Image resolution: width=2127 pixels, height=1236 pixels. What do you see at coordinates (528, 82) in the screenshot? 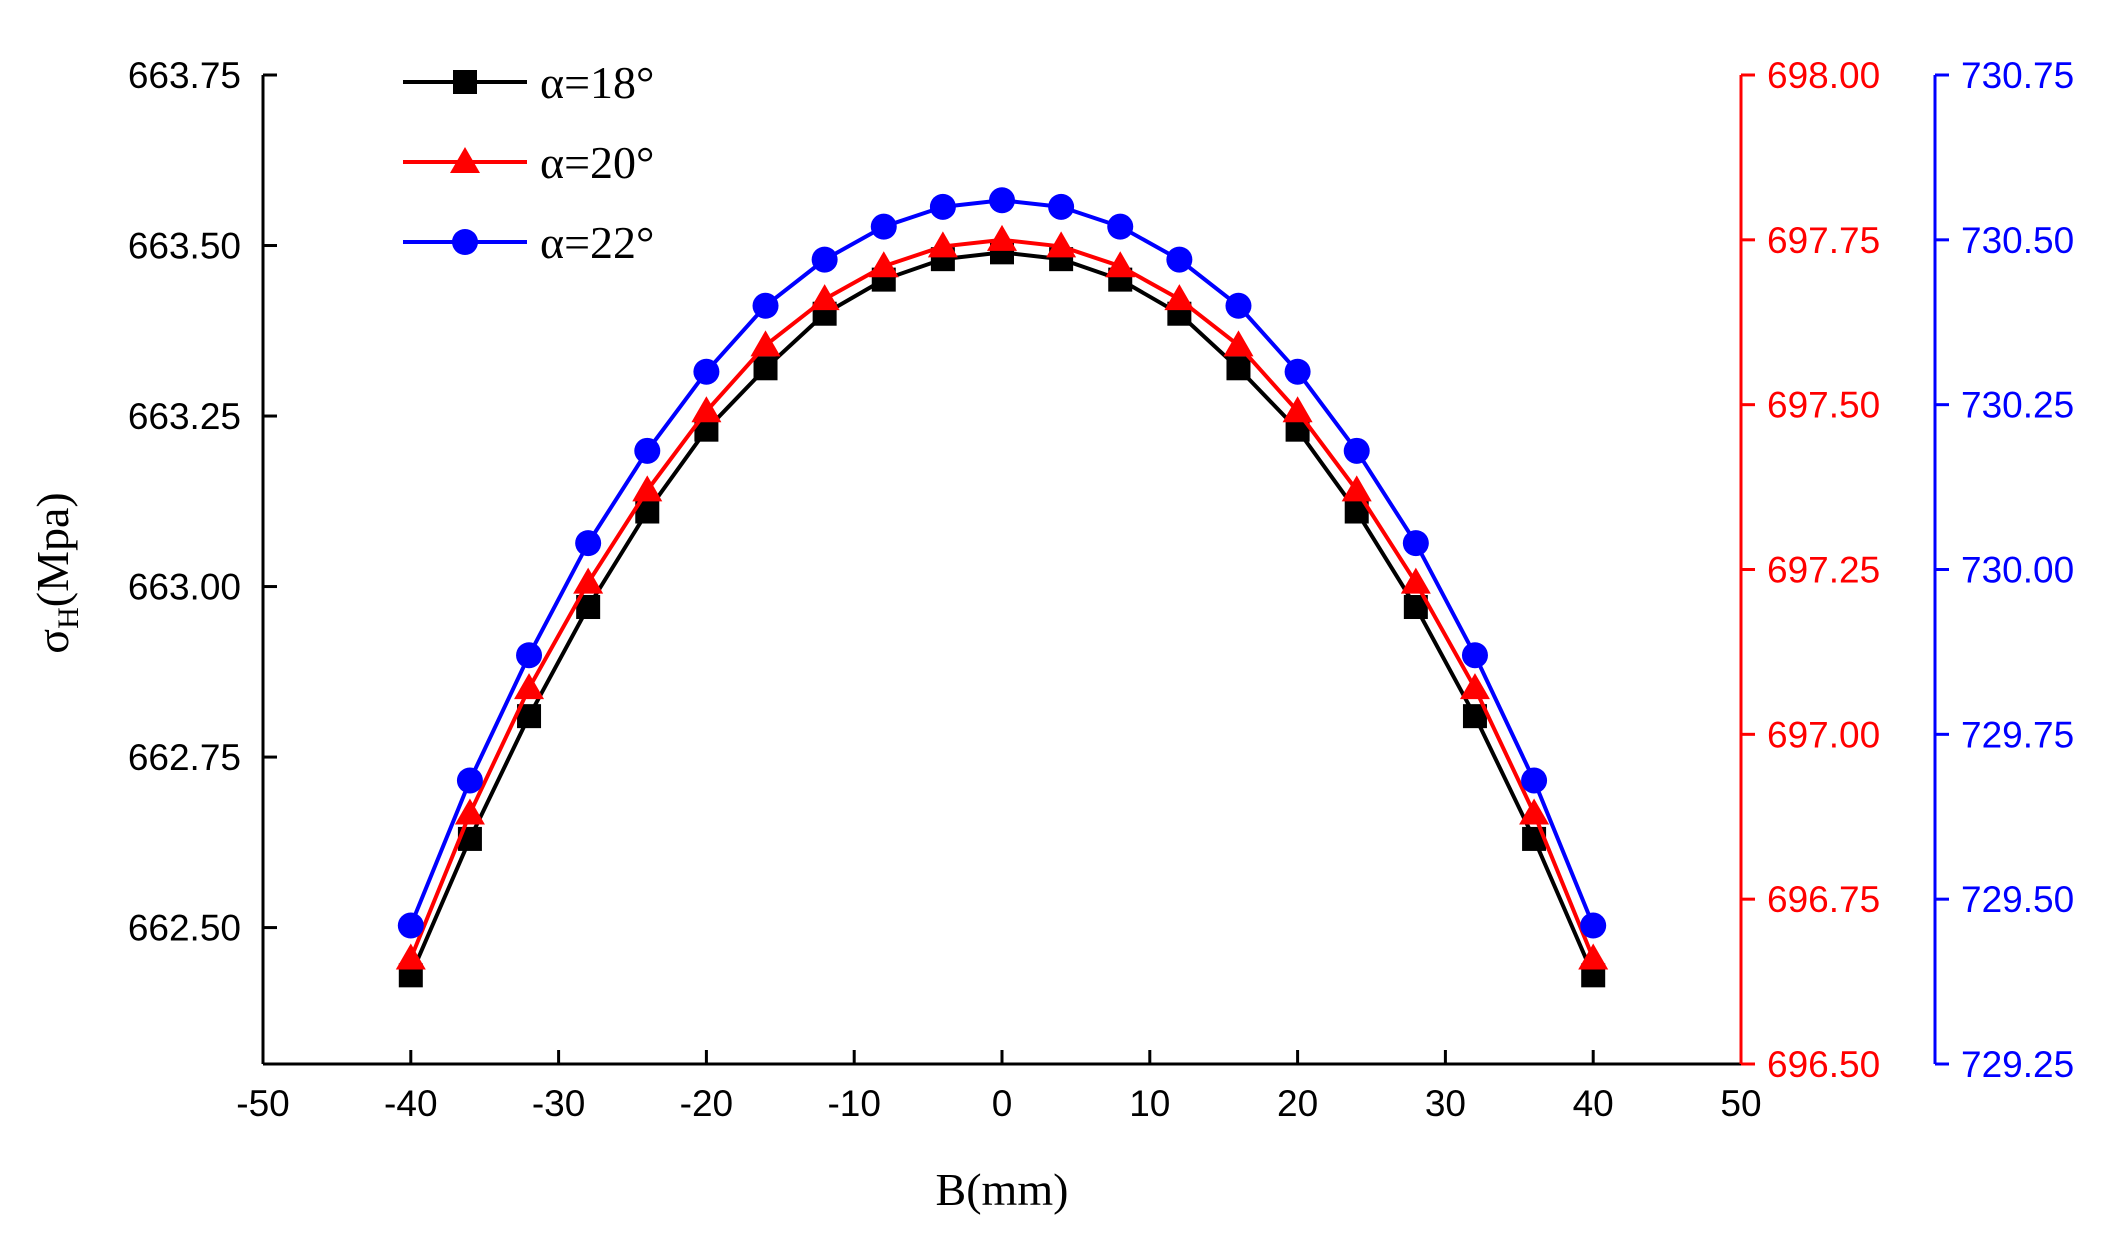
I see `legend-item: α=18°` at bounding box center [528, 82].